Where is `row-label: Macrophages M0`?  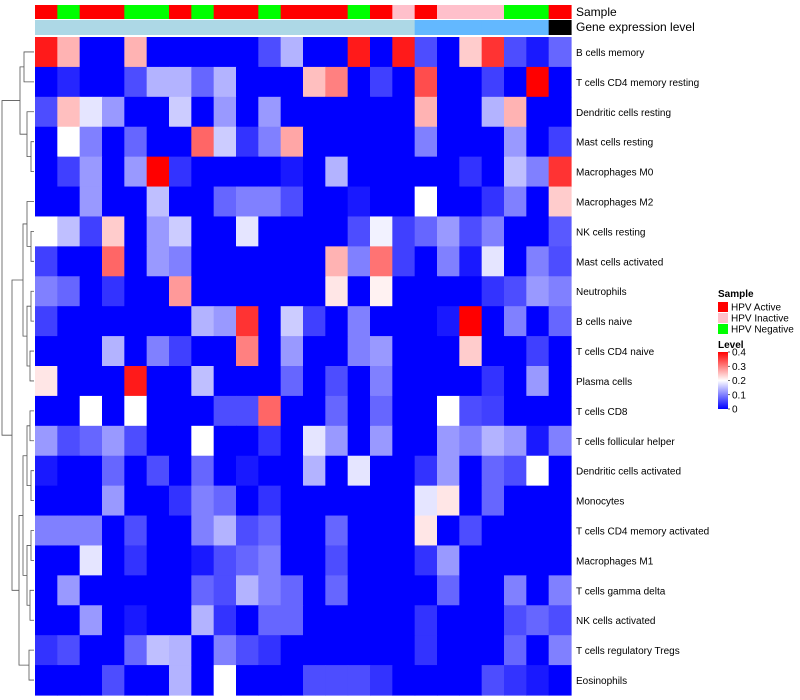
row-label: Macrophages M0 is located at coordinates (615, 173).